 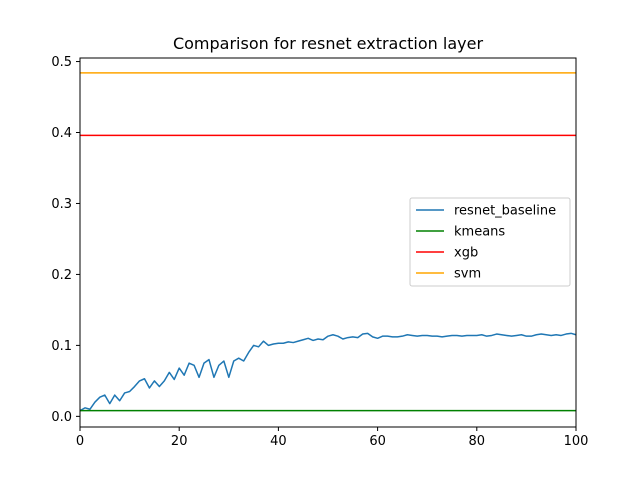 What do you see at coordinates (328, 372) in the screenshot?
I see `series-line-resnet-baseline` at bounding box center [328, 372].